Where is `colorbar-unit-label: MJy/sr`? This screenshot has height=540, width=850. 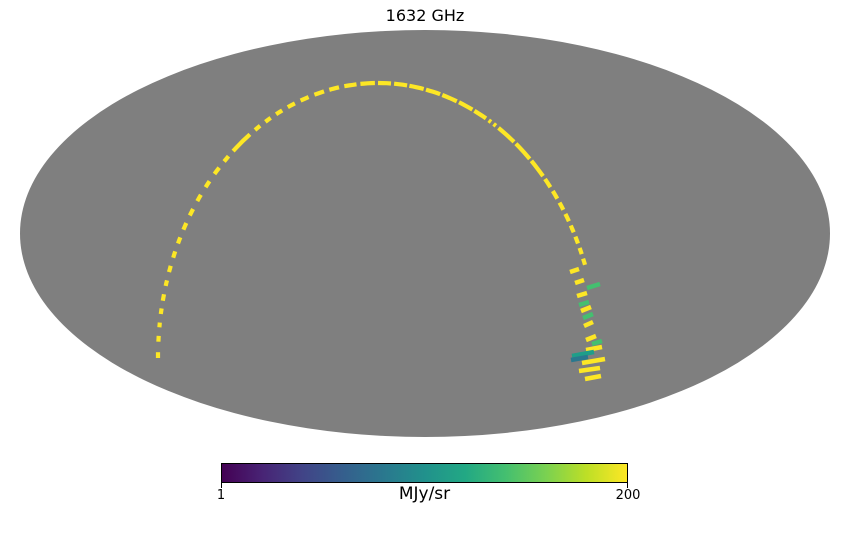 colorbar-unit-label: MJy/sr is located at coordinates (424, 494).